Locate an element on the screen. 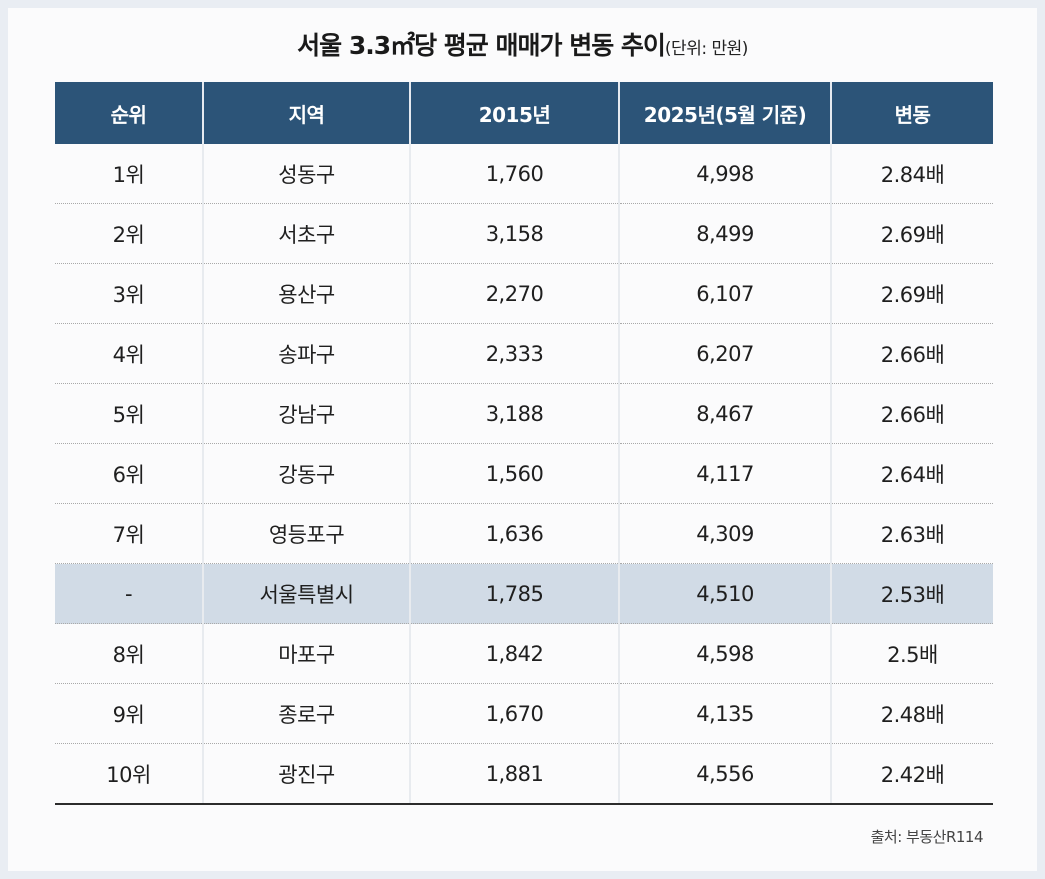  cell-2025: 4,998 is located at coordinates (724, 174).